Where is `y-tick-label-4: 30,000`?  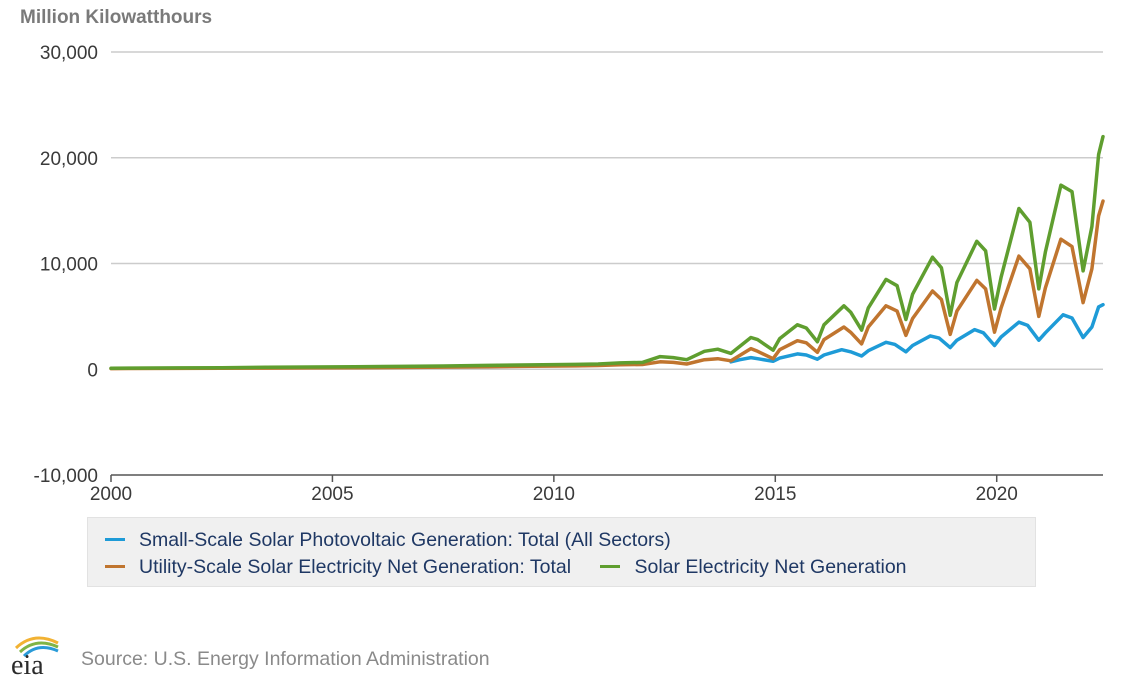 y-tick-label-4: 30,000 is located at coordinates (69, 53).